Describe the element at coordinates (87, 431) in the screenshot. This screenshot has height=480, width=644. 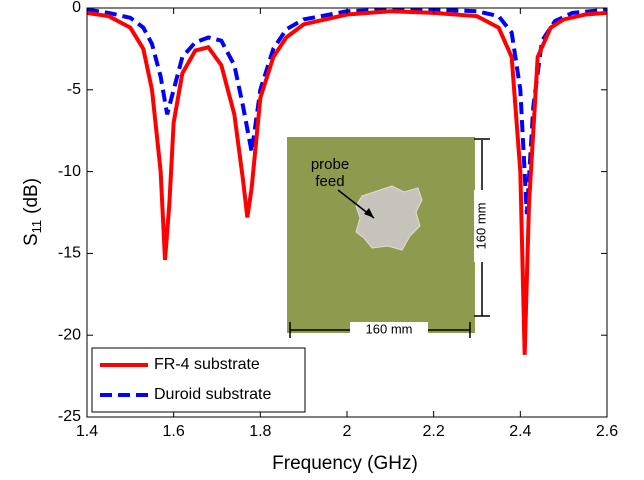
I see `x-tick-label: 1.4` at that location.